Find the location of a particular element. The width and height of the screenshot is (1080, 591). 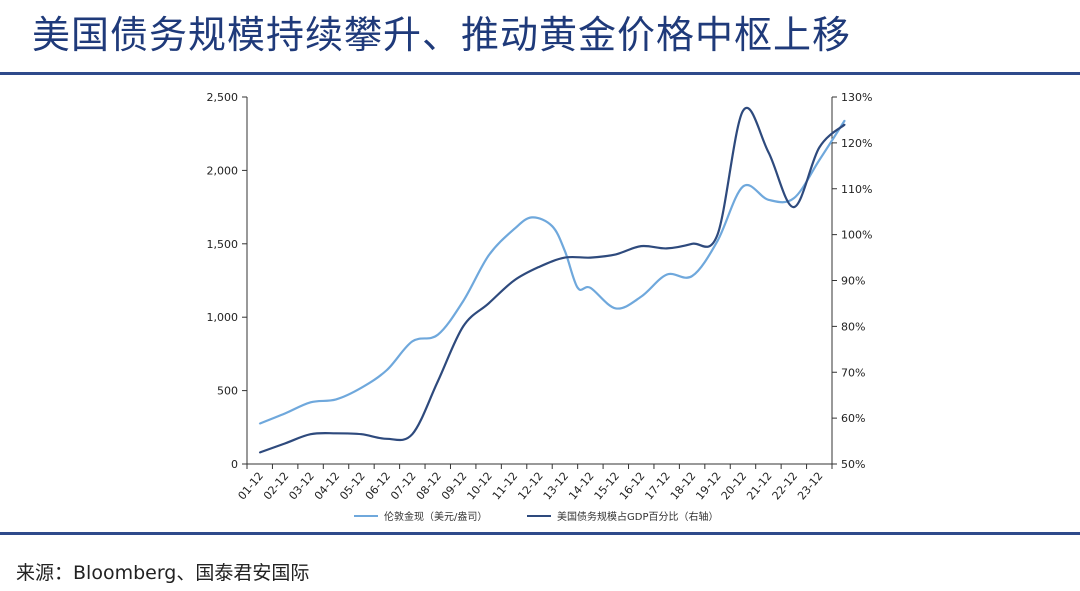

y-right-tick-label: 100% is located at coordinates (856, 235).